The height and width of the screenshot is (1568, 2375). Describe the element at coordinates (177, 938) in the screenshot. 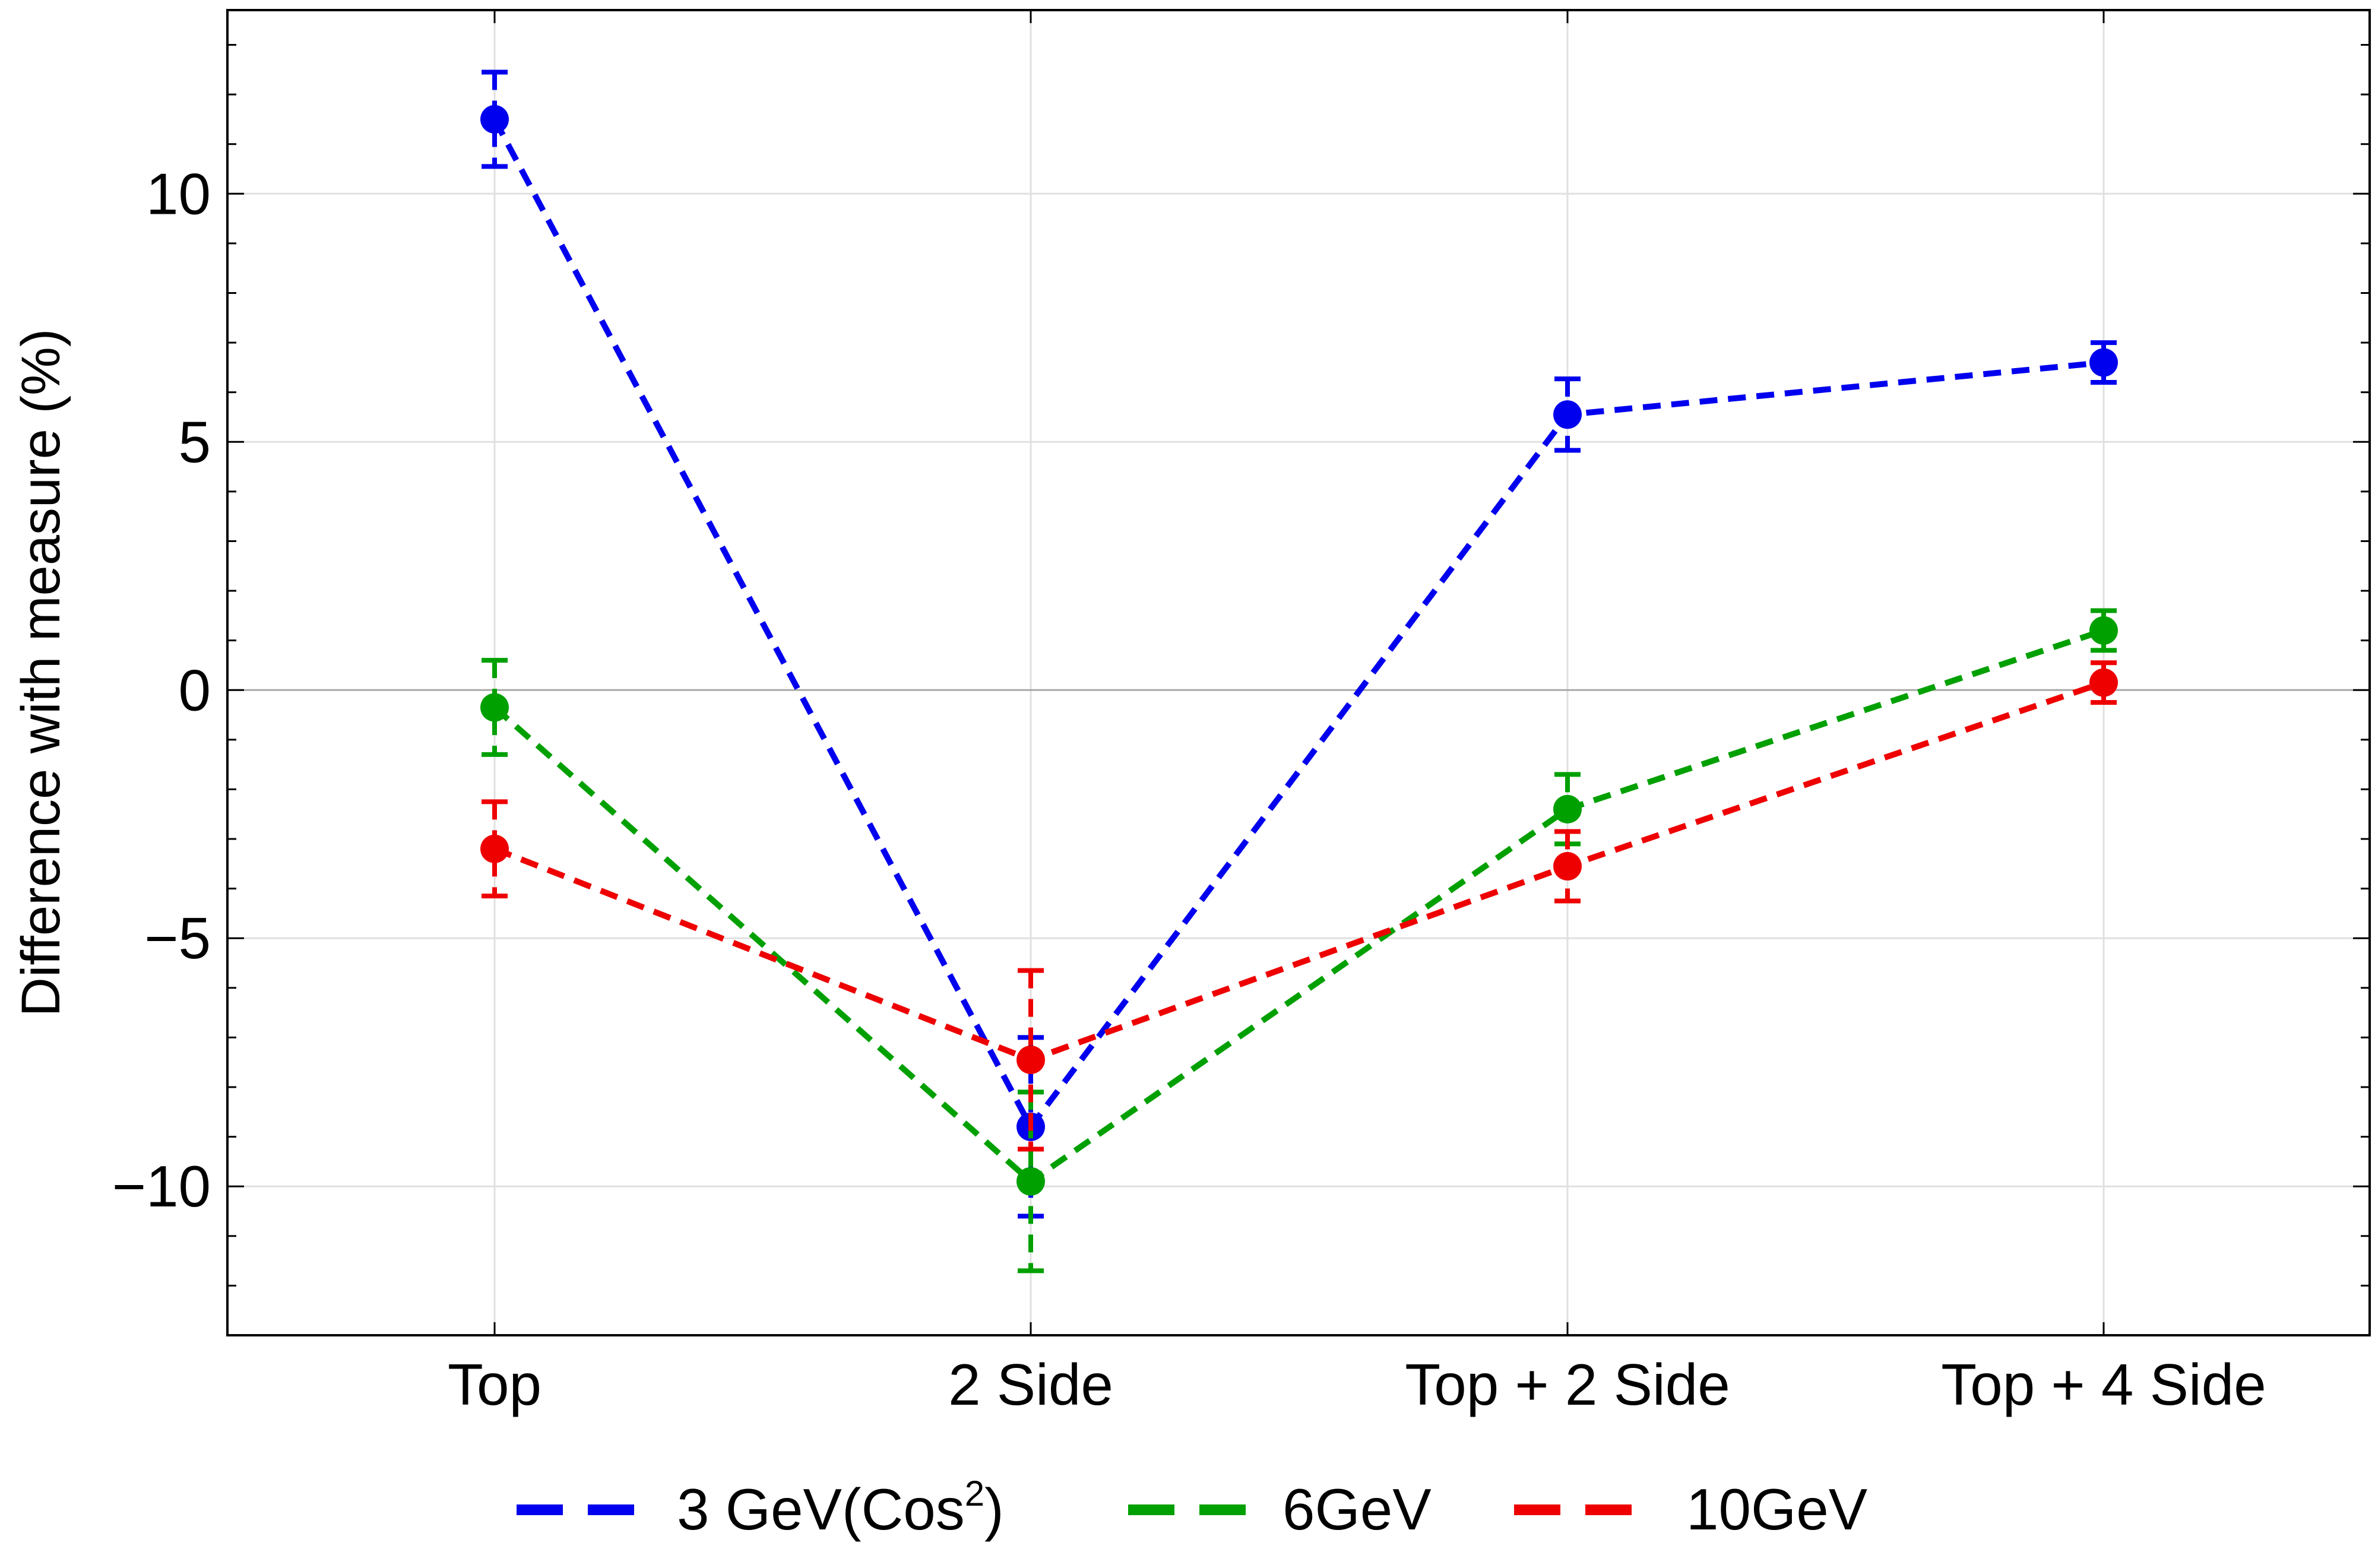

I see `y-tick-label: −5` at that location.